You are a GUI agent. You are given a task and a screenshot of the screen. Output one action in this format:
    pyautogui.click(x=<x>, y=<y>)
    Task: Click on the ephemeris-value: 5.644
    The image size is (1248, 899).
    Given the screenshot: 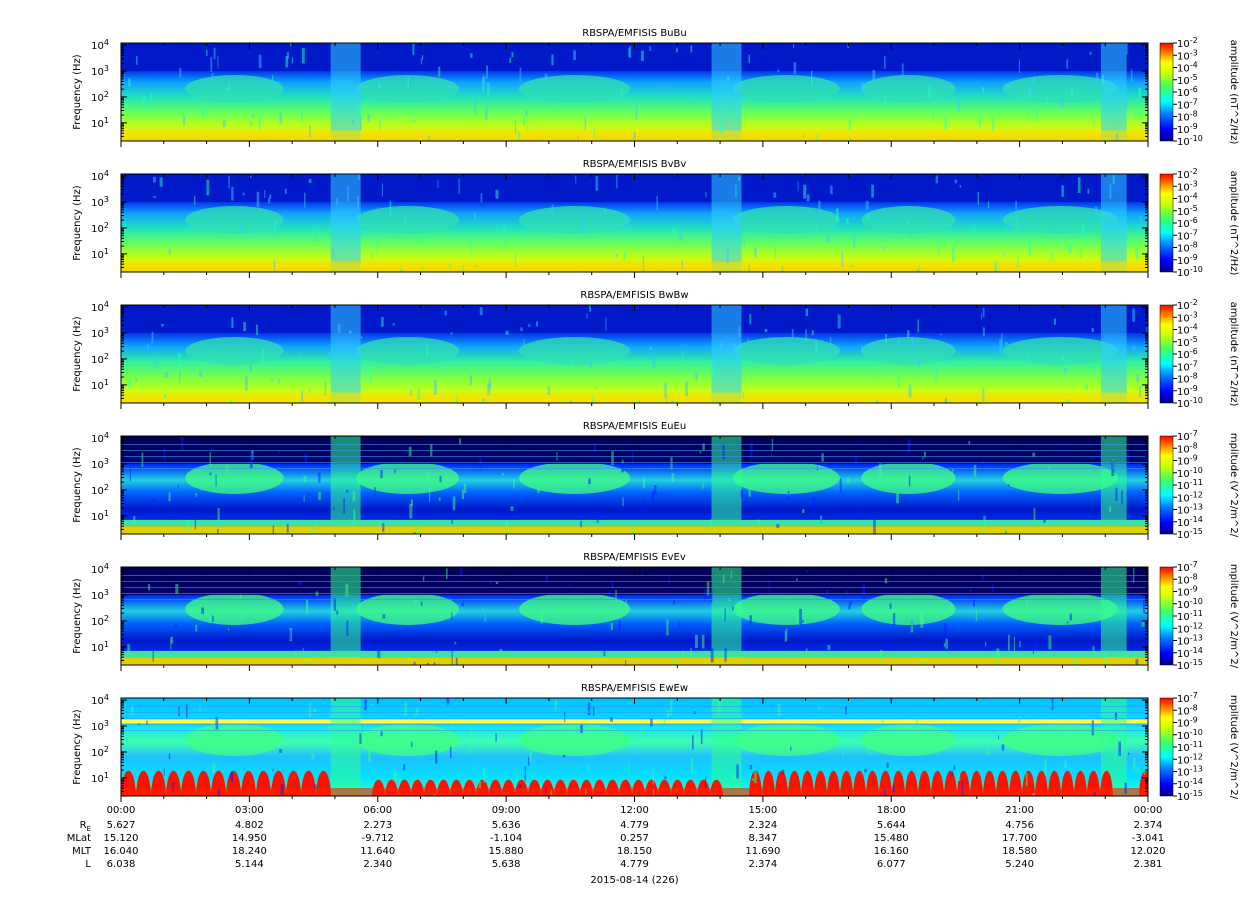 What is the action you would take?
    pyautogui.click(x=891, y=825)
    